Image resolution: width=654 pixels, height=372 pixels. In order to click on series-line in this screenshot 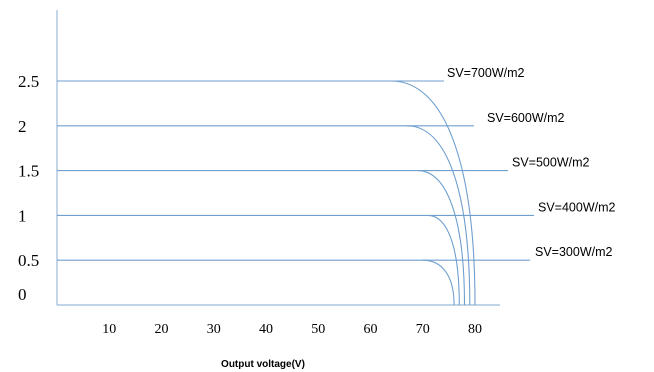, I will do `click(256, 282)`.